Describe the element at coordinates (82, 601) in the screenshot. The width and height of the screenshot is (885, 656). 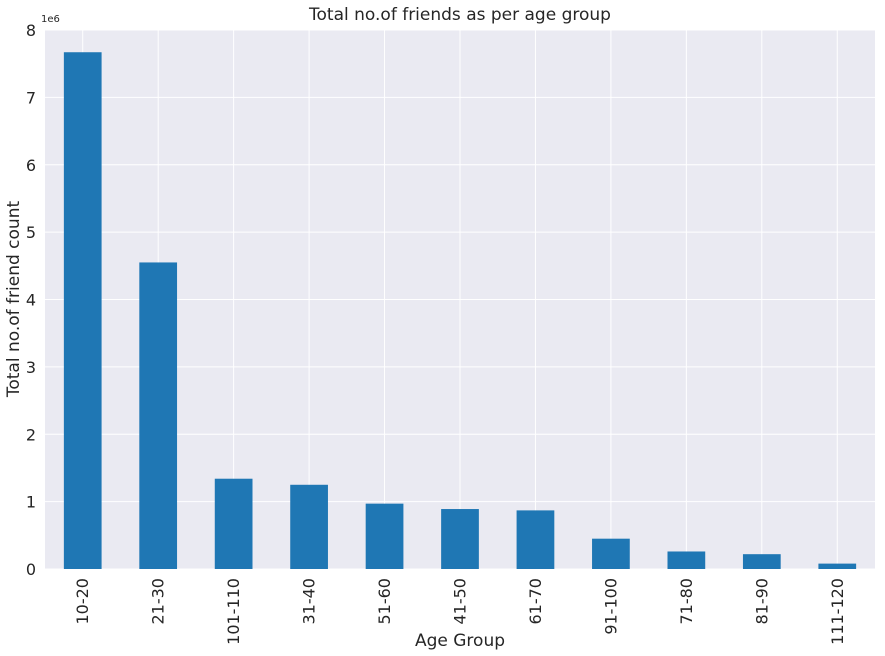
I see `x-tick-label: 10-20` at that location.